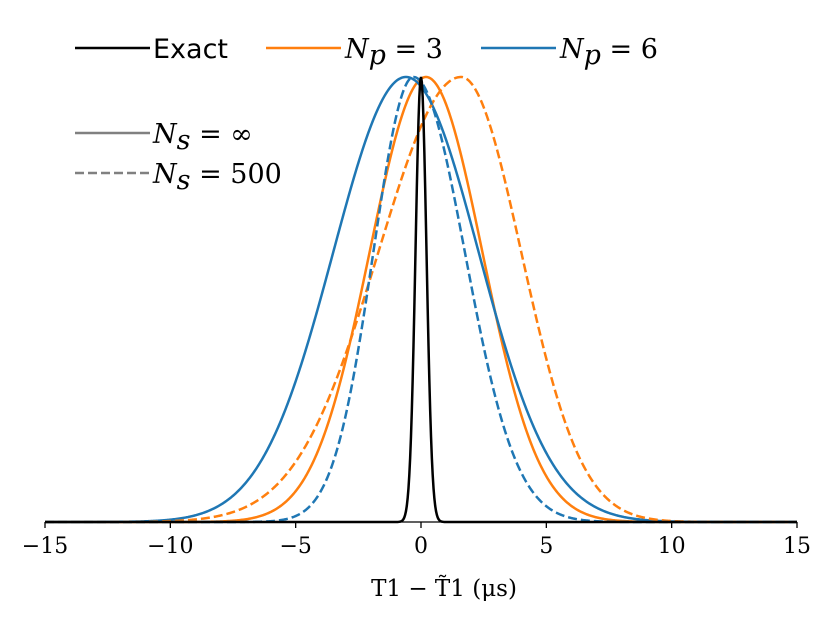  I want to click on legend-np3-sym: N, so click(357, 49).